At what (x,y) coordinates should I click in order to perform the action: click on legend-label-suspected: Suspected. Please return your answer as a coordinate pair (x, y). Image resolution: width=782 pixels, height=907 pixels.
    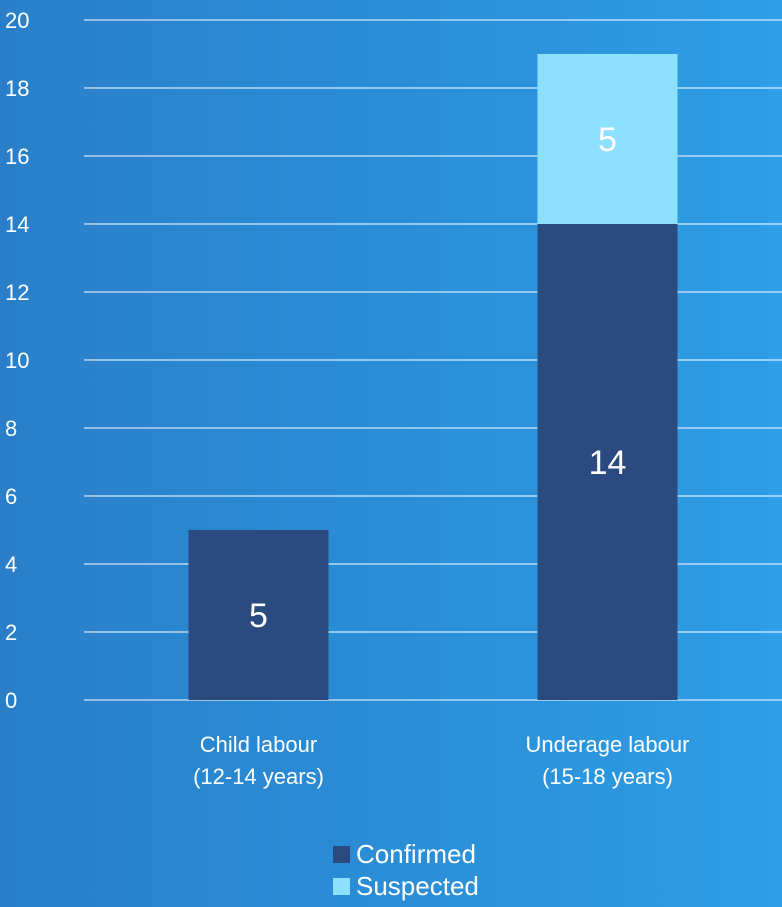
    Looking at the image, I should click on (417, 886).